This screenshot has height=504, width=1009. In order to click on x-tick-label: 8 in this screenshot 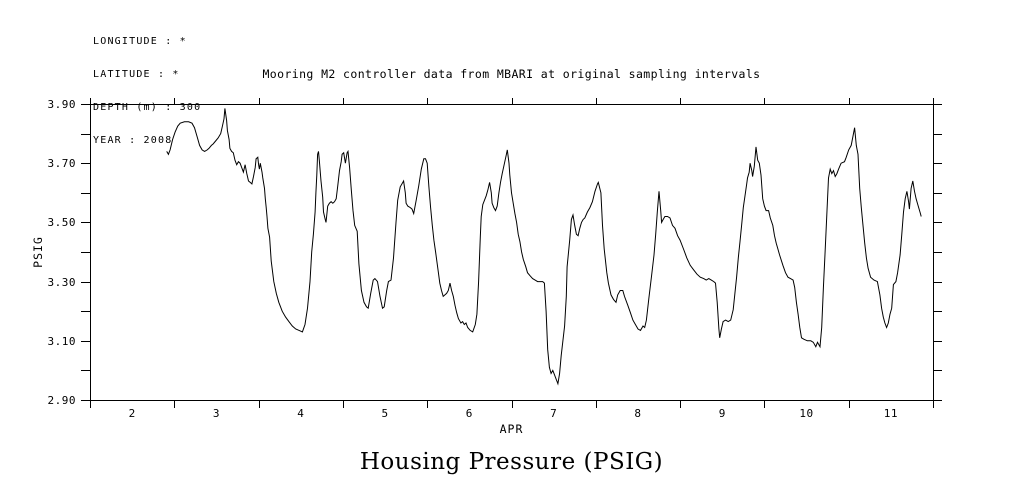, I will do `click(638, 413)`.